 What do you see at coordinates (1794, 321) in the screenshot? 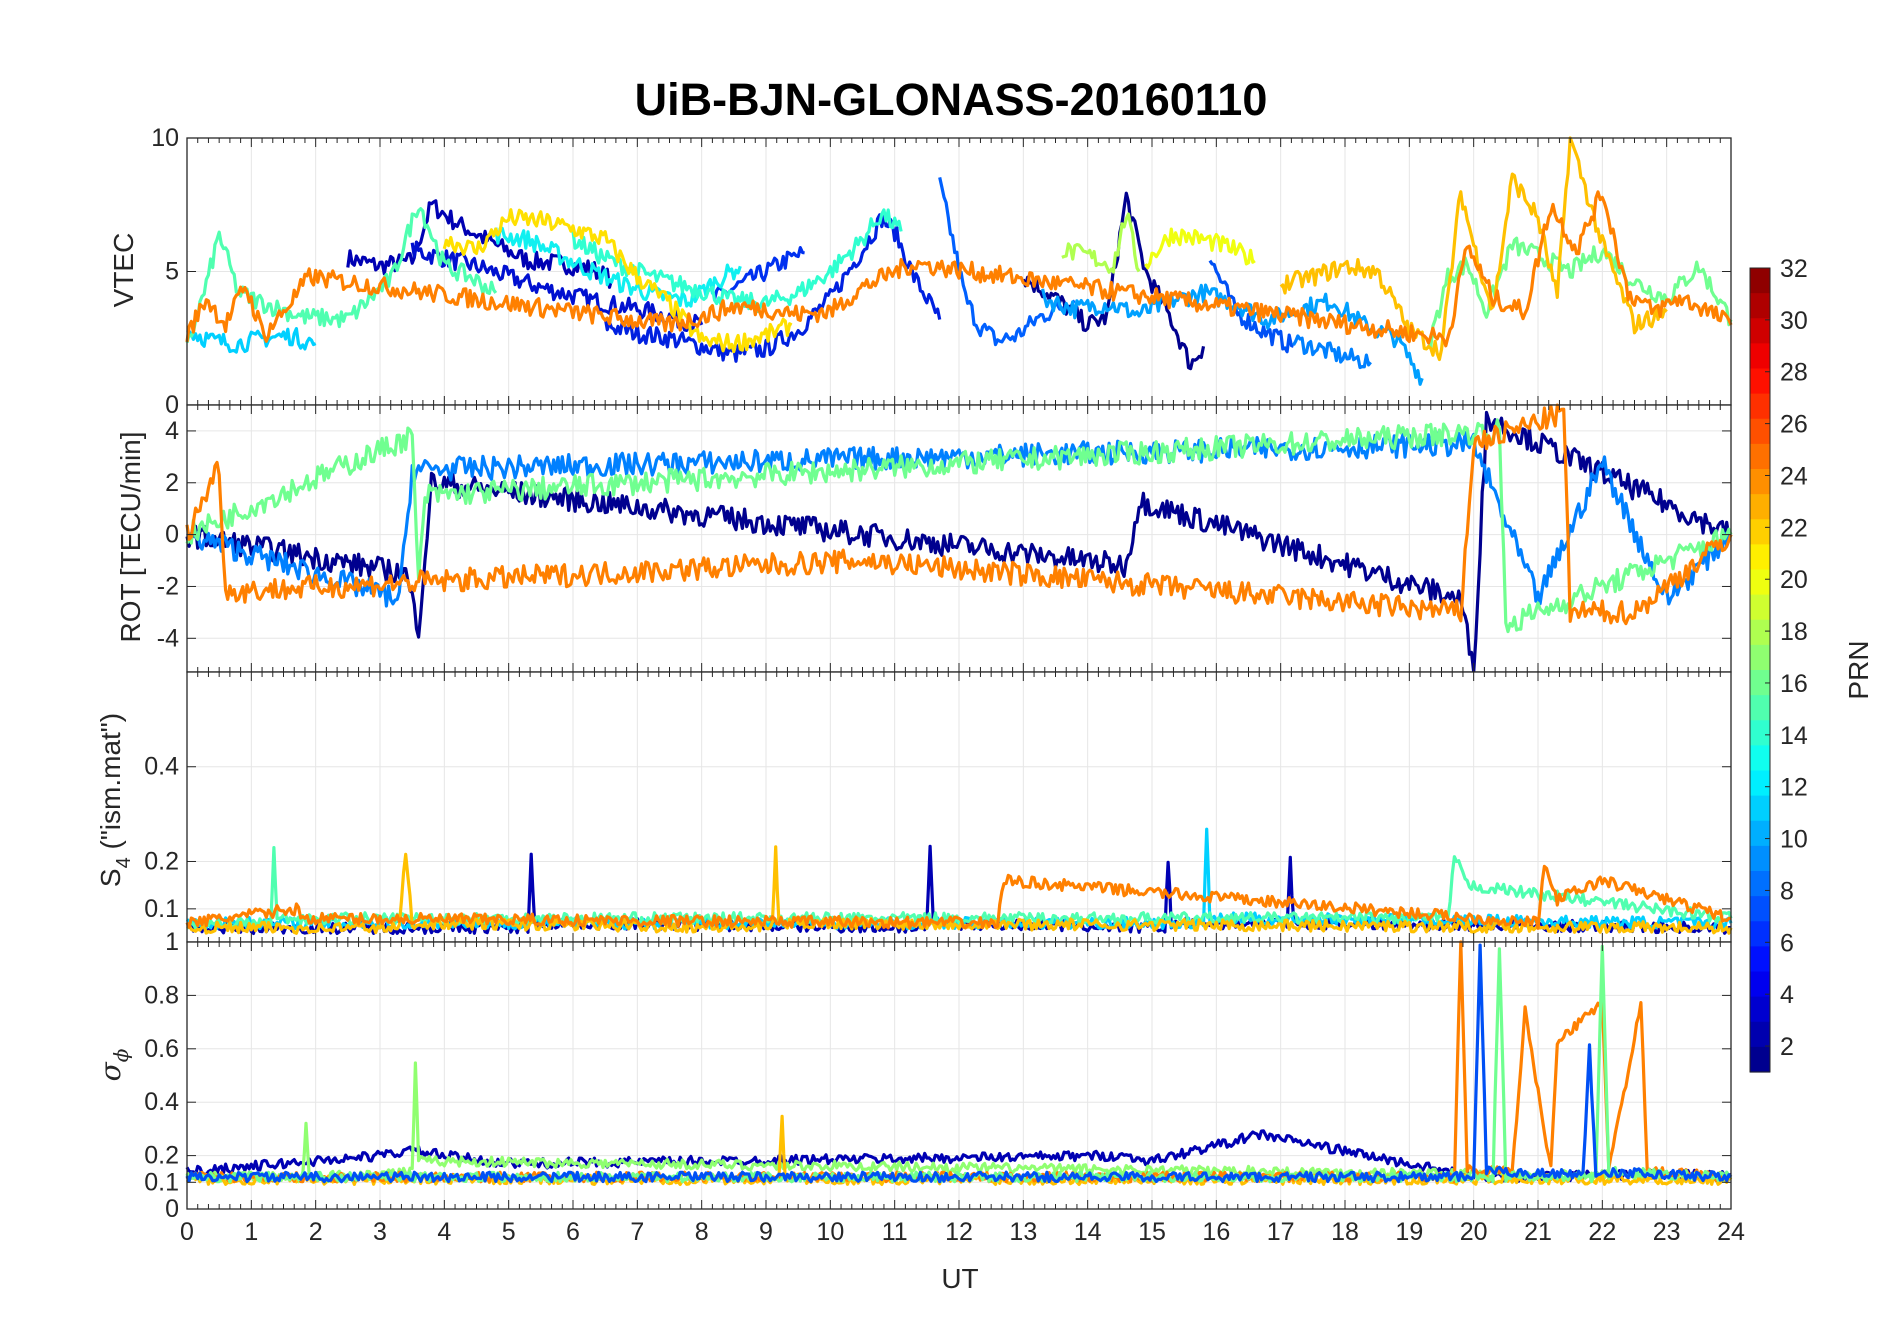
I see `colorbar-tick-label: 30` at bounding box center [1794, 321].